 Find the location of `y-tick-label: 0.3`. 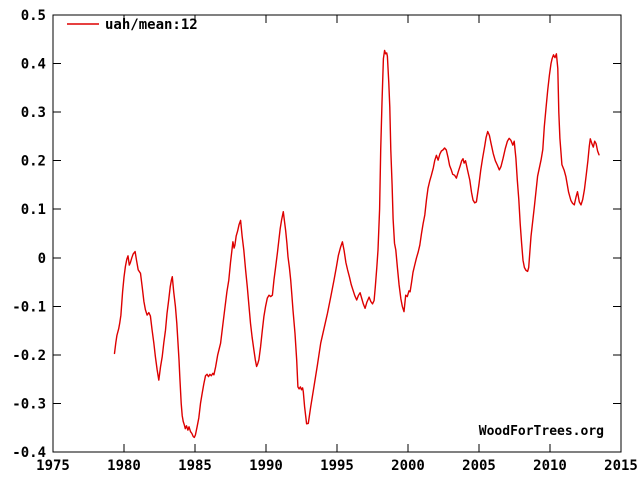

y-tick-label: 0.3 is located at coordinates (33, 113).